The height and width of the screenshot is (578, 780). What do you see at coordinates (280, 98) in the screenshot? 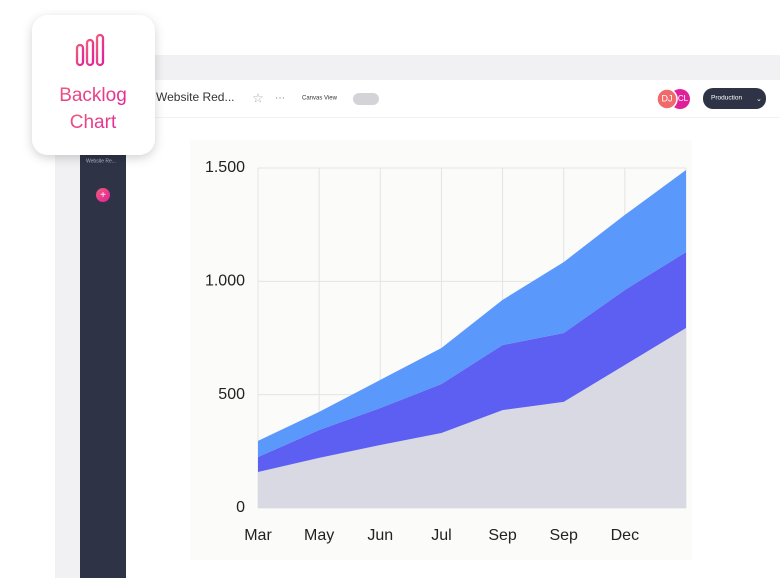
I see `more-icon: ···` at bounding box center [280, 98].